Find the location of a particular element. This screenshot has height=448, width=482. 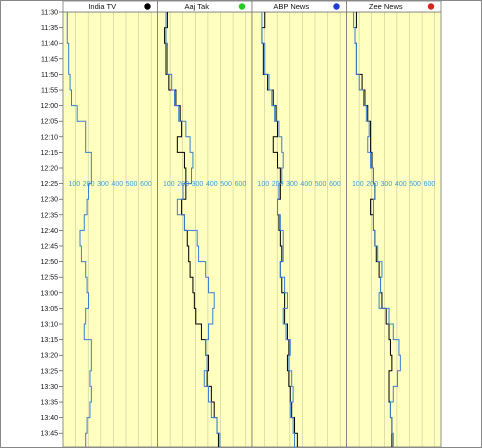

panel-header is located at coordinates (394, 7).